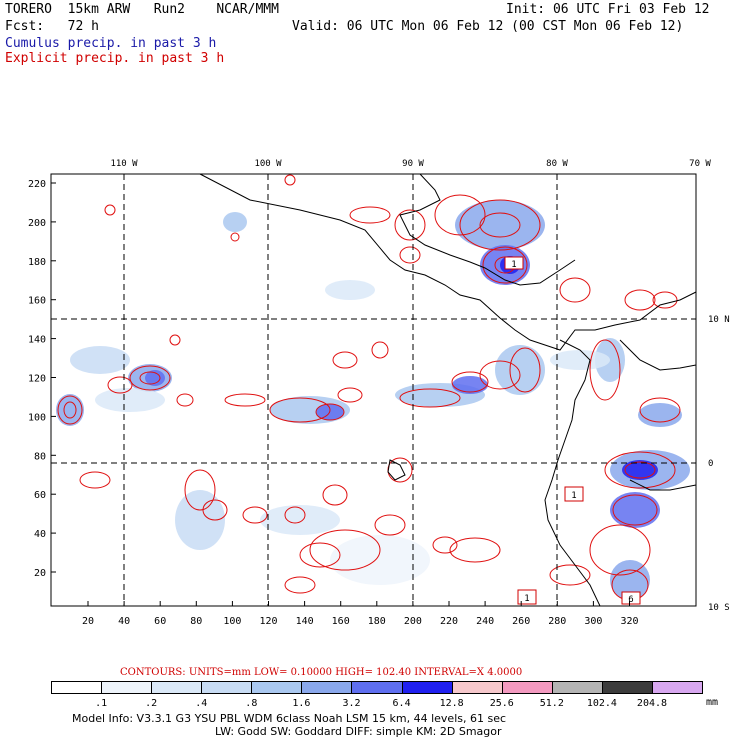 Image resolution: width=740 pixels, height=740 pixels. What do you see at coordinates (449, 621) in the screenshot?
I see `x-grid-label: 220` at bounding box center [449, 621].